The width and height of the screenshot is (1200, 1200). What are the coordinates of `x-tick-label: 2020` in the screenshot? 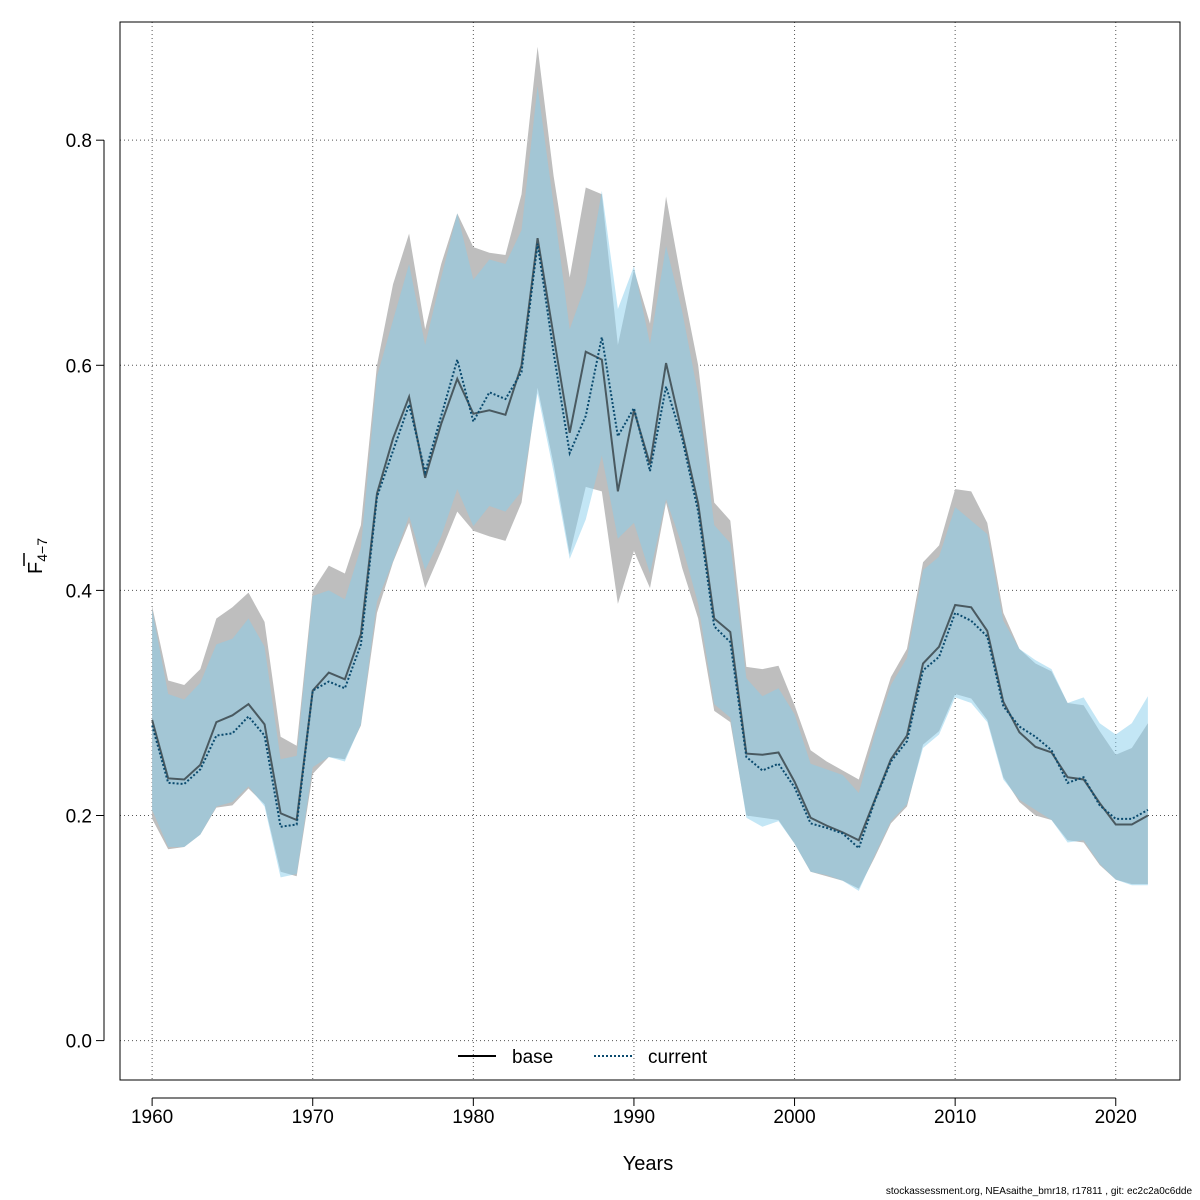 It's located at (1116, 1117).